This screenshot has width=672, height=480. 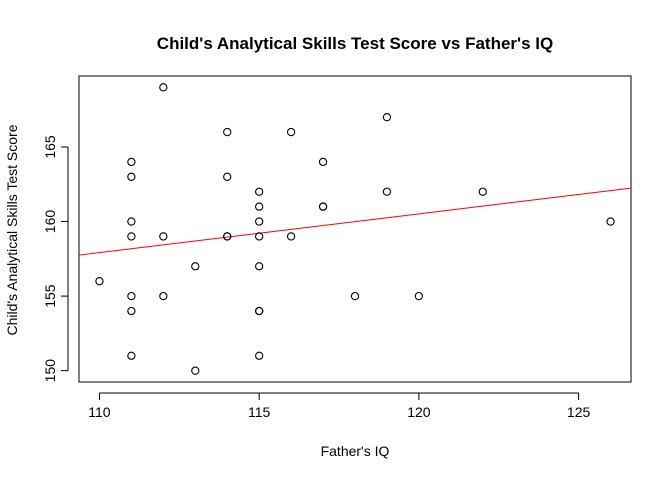 I want to click on regression-line, so click(x=355, y=221).